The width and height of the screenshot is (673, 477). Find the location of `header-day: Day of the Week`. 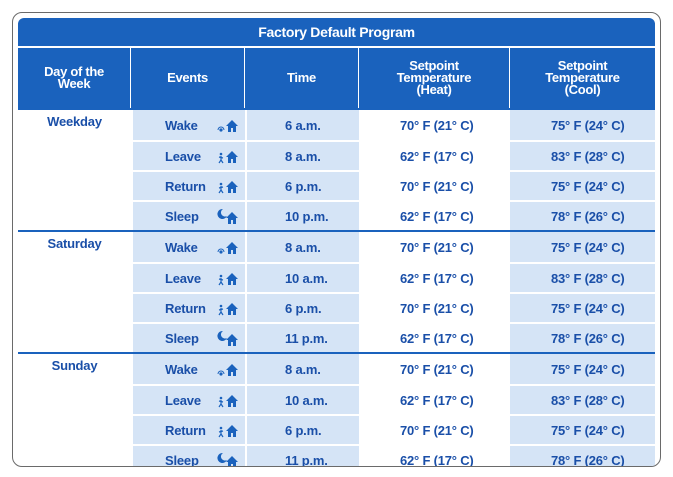

header-day: Day of the Week is located at coordinates (74, 78).